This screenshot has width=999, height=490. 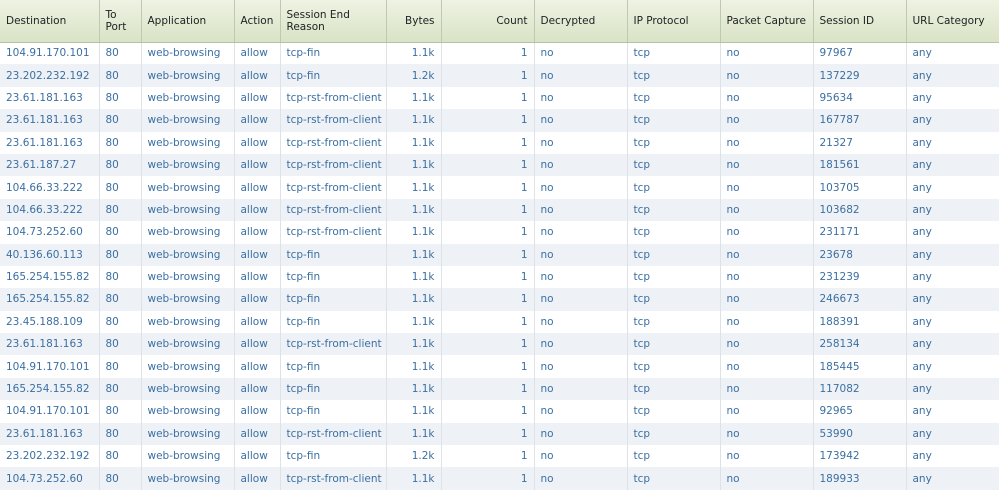 What do you see at coordinates (860, 411) in the screenshot?
I see `cell: 92965` at bounding box center [860, 411].